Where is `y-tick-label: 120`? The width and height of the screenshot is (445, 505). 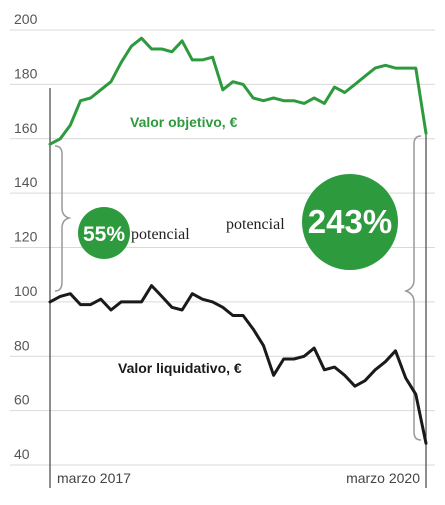
y-tick-label: 120 is located at coordinates (26, 237).